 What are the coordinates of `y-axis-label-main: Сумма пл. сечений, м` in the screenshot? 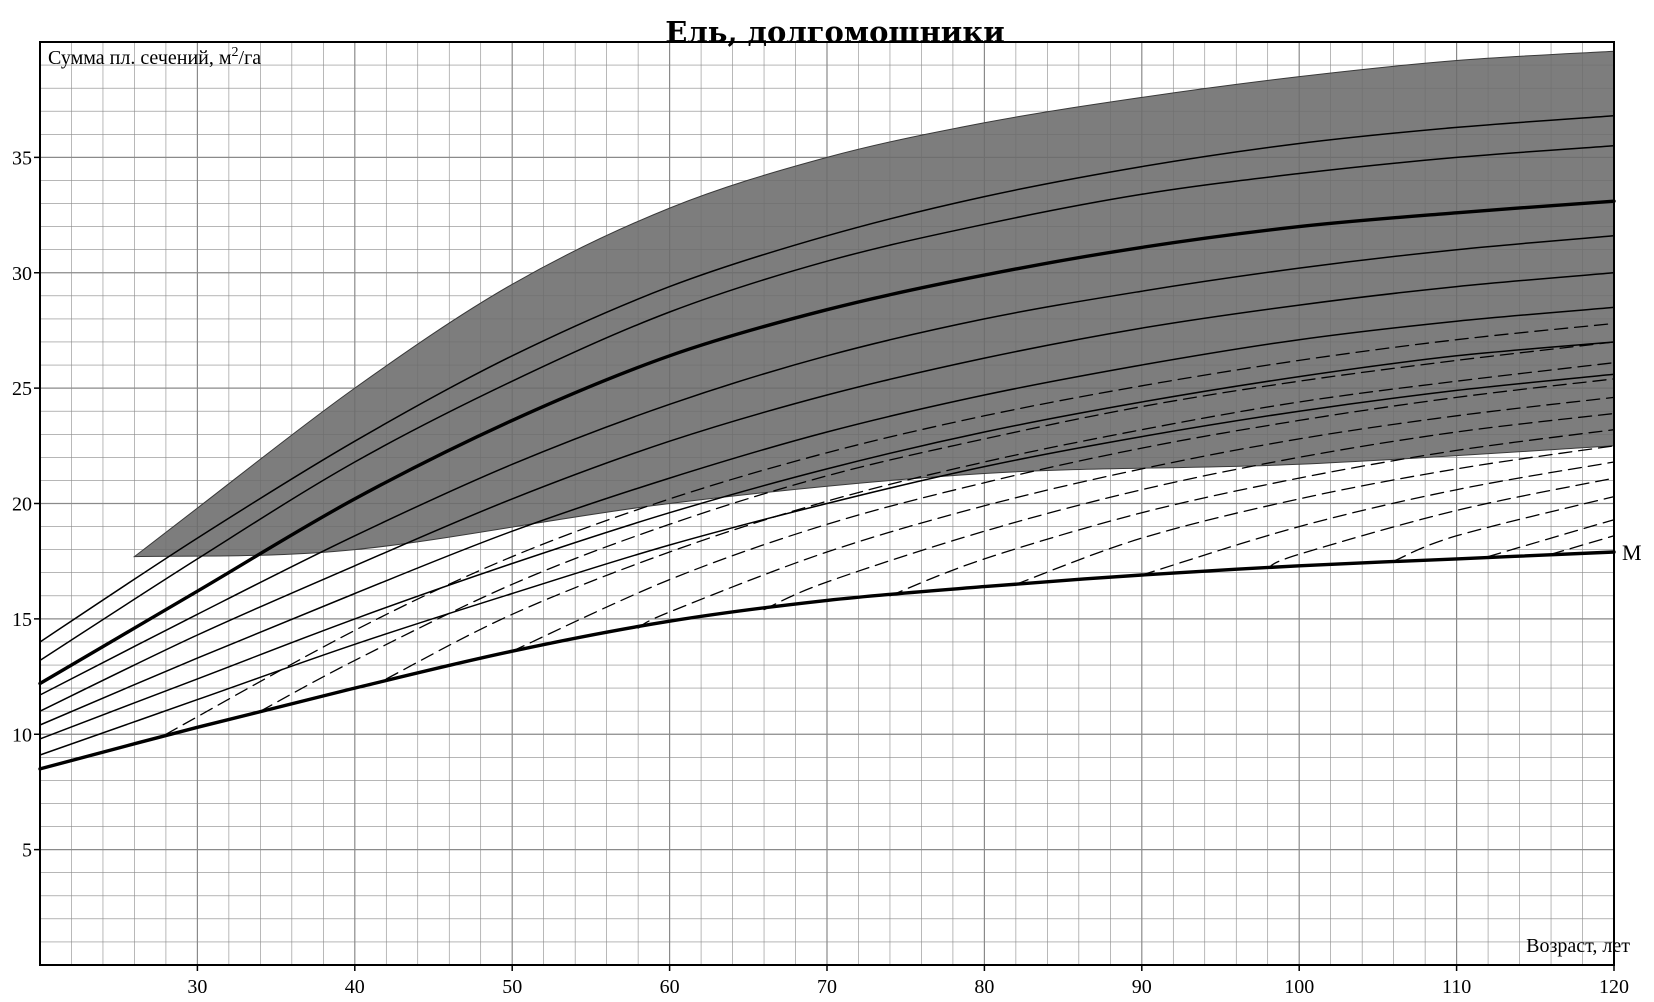 It's located at (140, 58).